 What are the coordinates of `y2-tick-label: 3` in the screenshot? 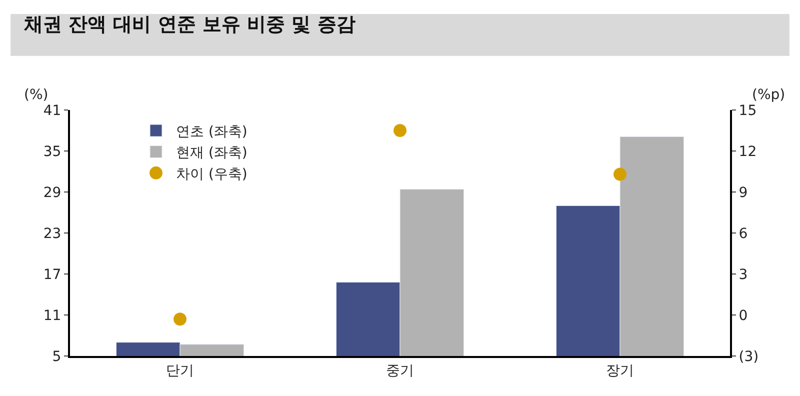 It's located at (743, 274).